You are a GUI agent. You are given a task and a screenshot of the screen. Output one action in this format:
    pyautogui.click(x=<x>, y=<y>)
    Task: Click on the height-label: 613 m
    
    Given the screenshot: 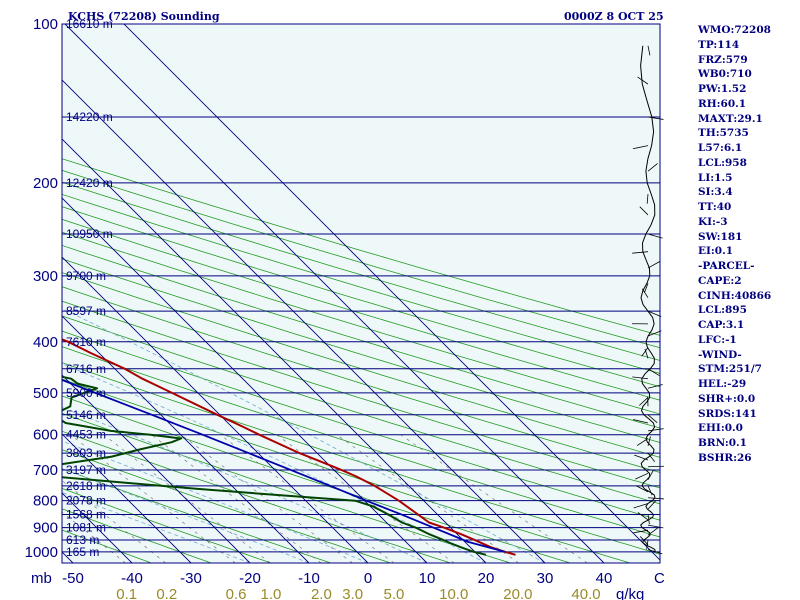 What is the action you would take?
    pyautogui.click(x=82, y=540)
    